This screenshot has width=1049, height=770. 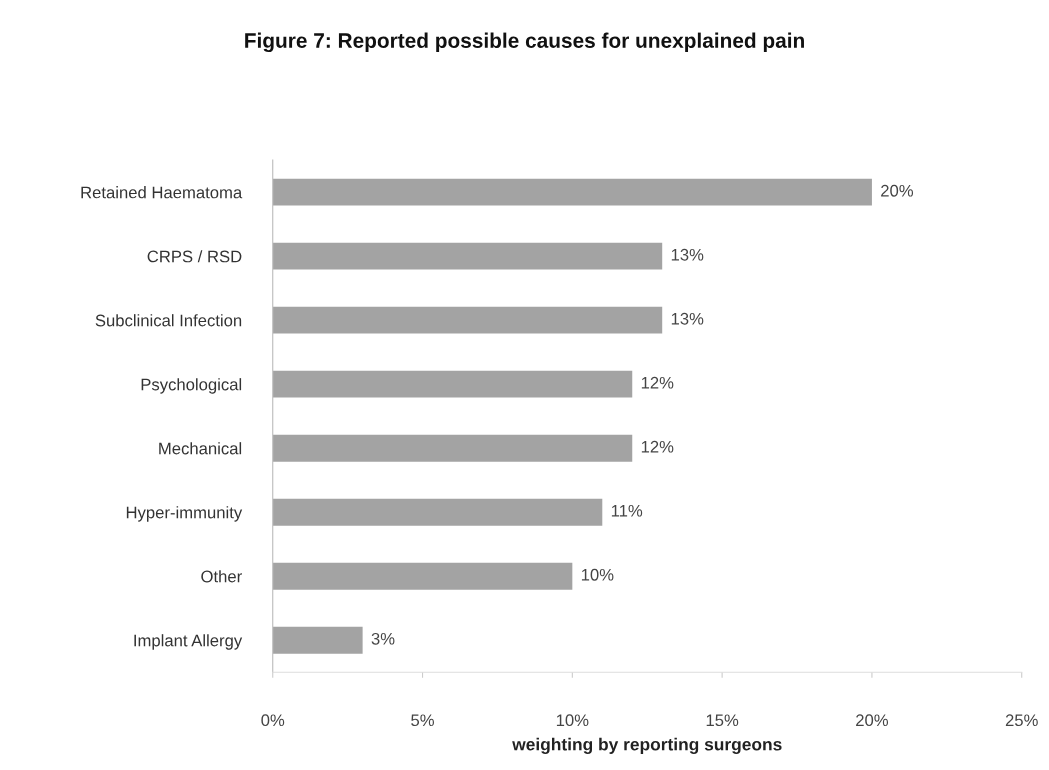 I want to click on x-axis-title: weighting by reporting surgeons, so click(x=647, y=746).